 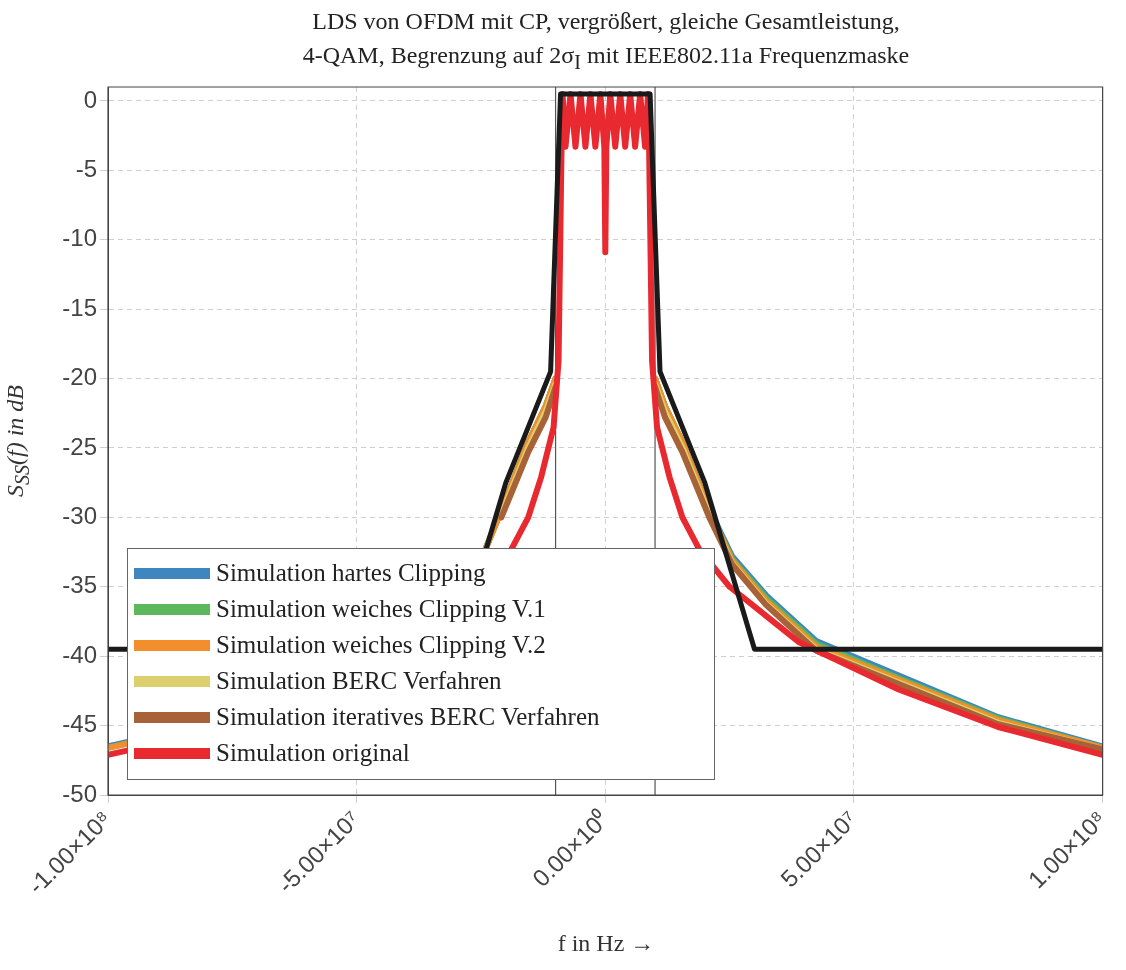 I want to click on y-tick-label: -50, so click(x=79, y=793).